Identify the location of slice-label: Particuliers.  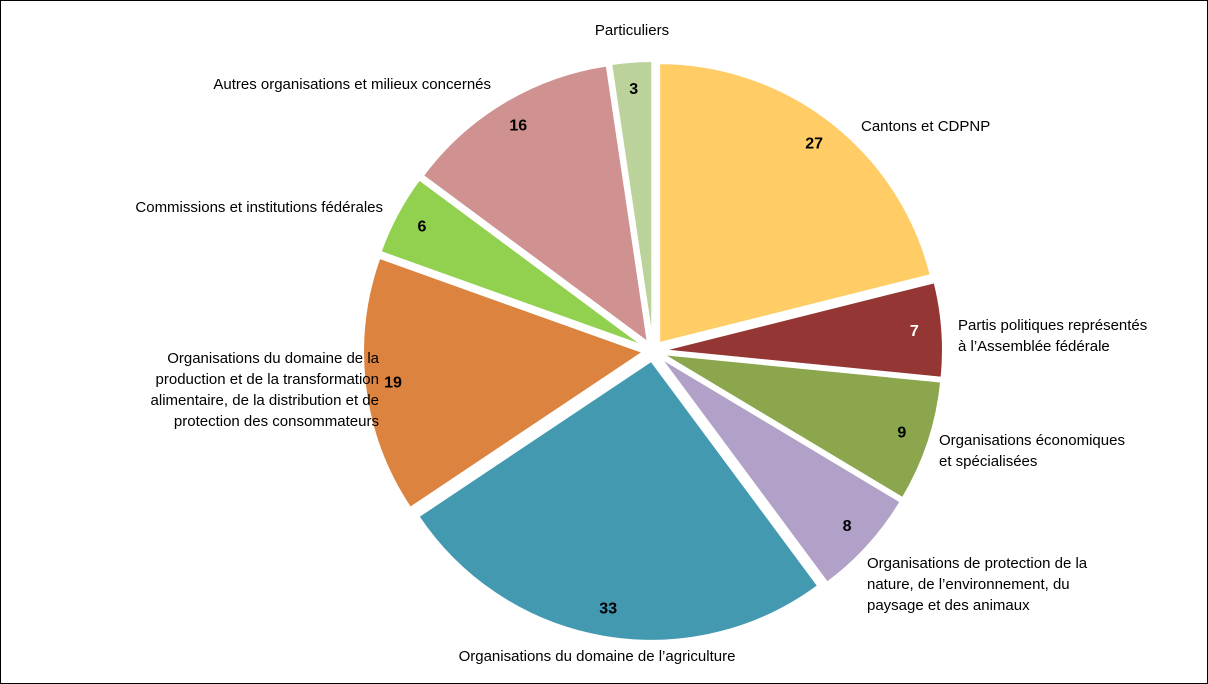
(632, 30).